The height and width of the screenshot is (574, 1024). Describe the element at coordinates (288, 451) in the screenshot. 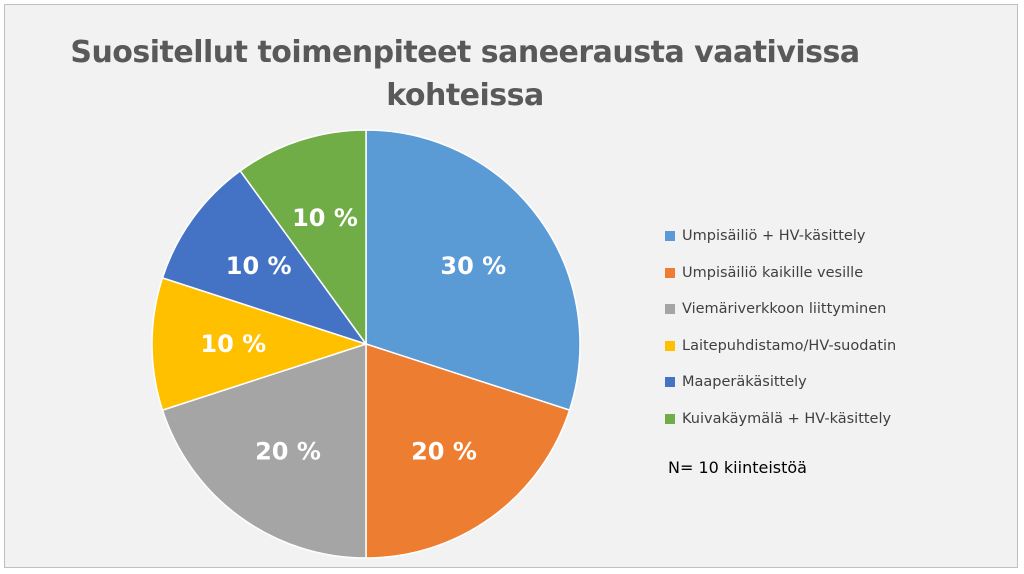

I see `slice-label-3: 20 %` at that location.